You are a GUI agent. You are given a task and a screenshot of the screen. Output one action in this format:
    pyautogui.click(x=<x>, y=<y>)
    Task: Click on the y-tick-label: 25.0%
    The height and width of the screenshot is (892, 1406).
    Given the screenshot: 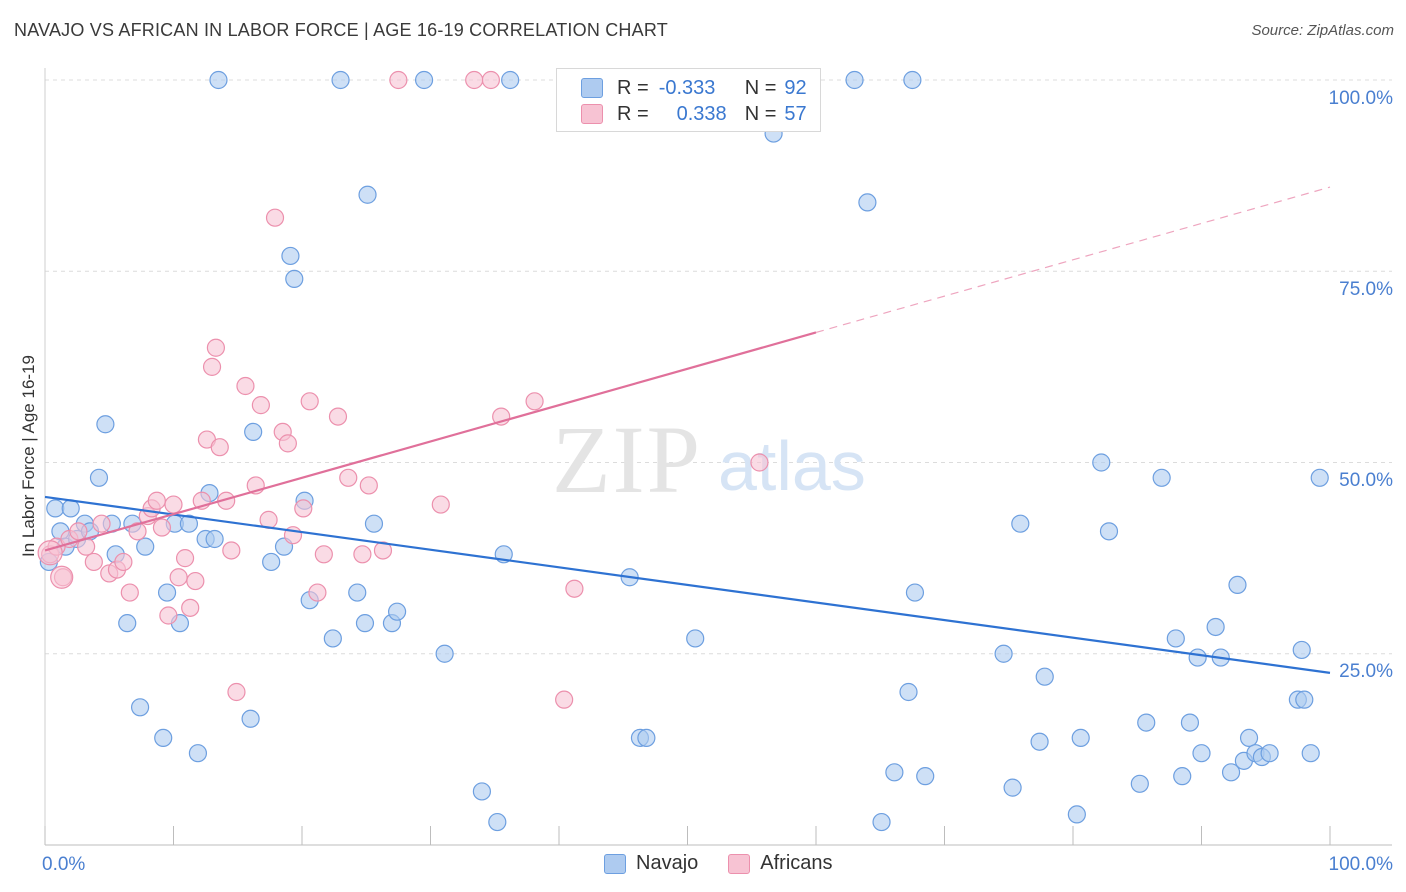 What is the action you would take?
    pyautogui.click(x=1366, y=671)
    